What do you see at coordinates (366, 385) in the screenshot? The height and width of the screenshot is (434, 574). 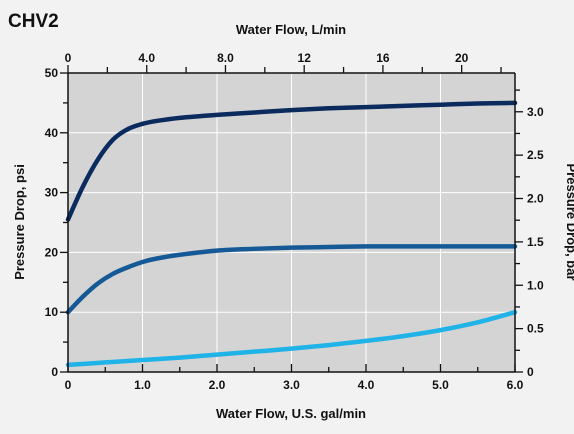 I see `x-tick-label: 4.0` at bounding box center [366, 385].